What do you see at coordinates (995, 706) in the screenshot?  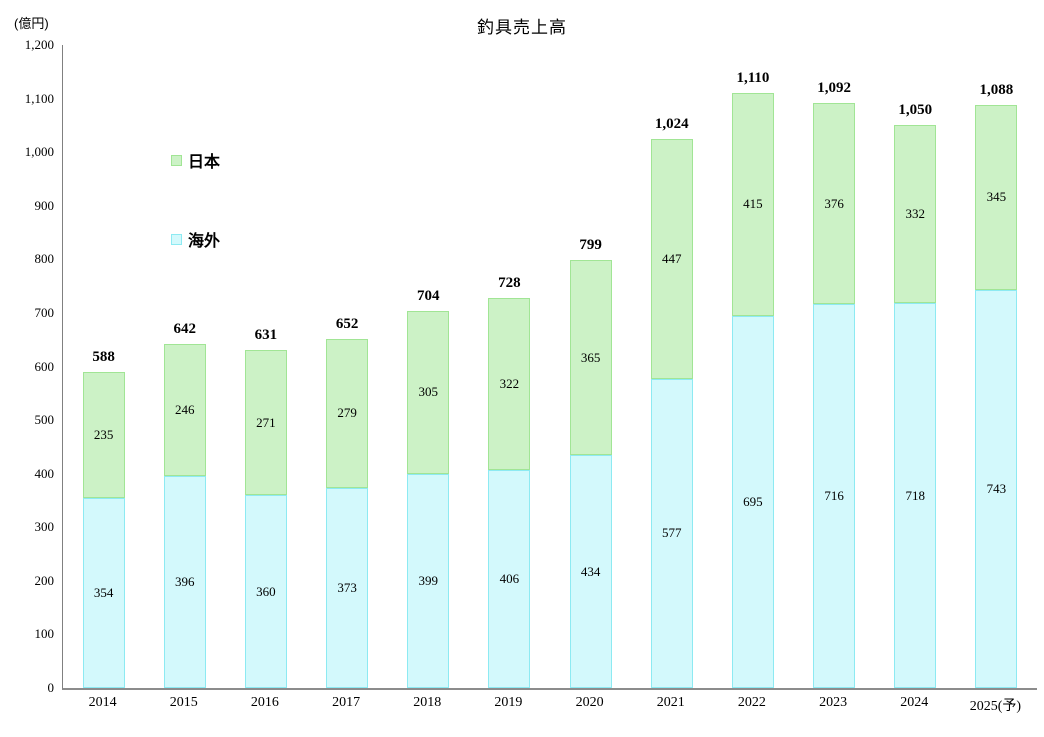 I see `x-tick-label: 2025(予)` at bounding box center [995, 706].